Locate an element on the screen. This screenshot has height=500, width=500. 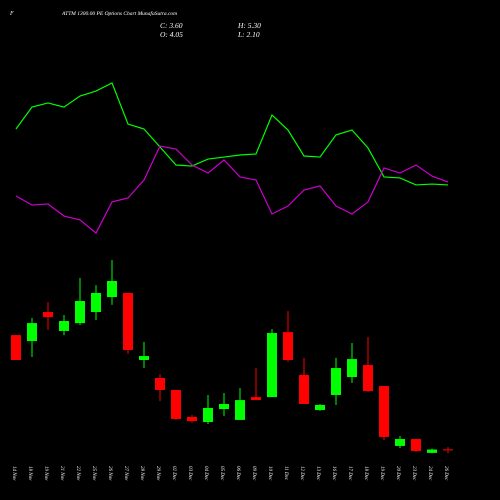
x-tick-label: 19 Dec is located at coordinates (381, 473).